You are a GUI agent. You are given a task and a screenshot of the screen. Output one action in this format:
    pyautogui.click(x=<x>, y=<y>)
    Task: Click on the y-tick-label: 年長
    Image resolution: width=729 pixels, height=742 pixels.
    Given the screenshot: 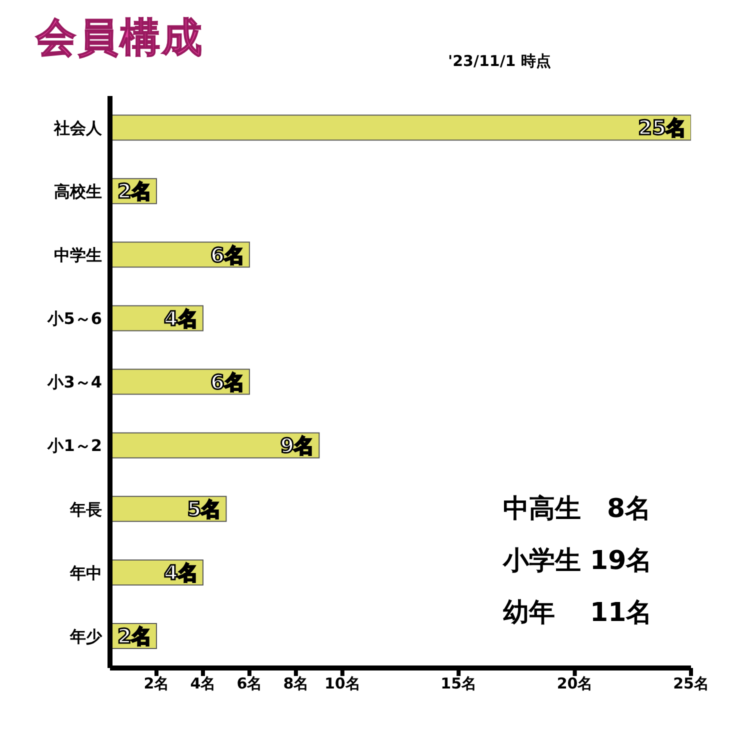 What is the action you would take?
    pyautogui.click(x=85, y=509)
    